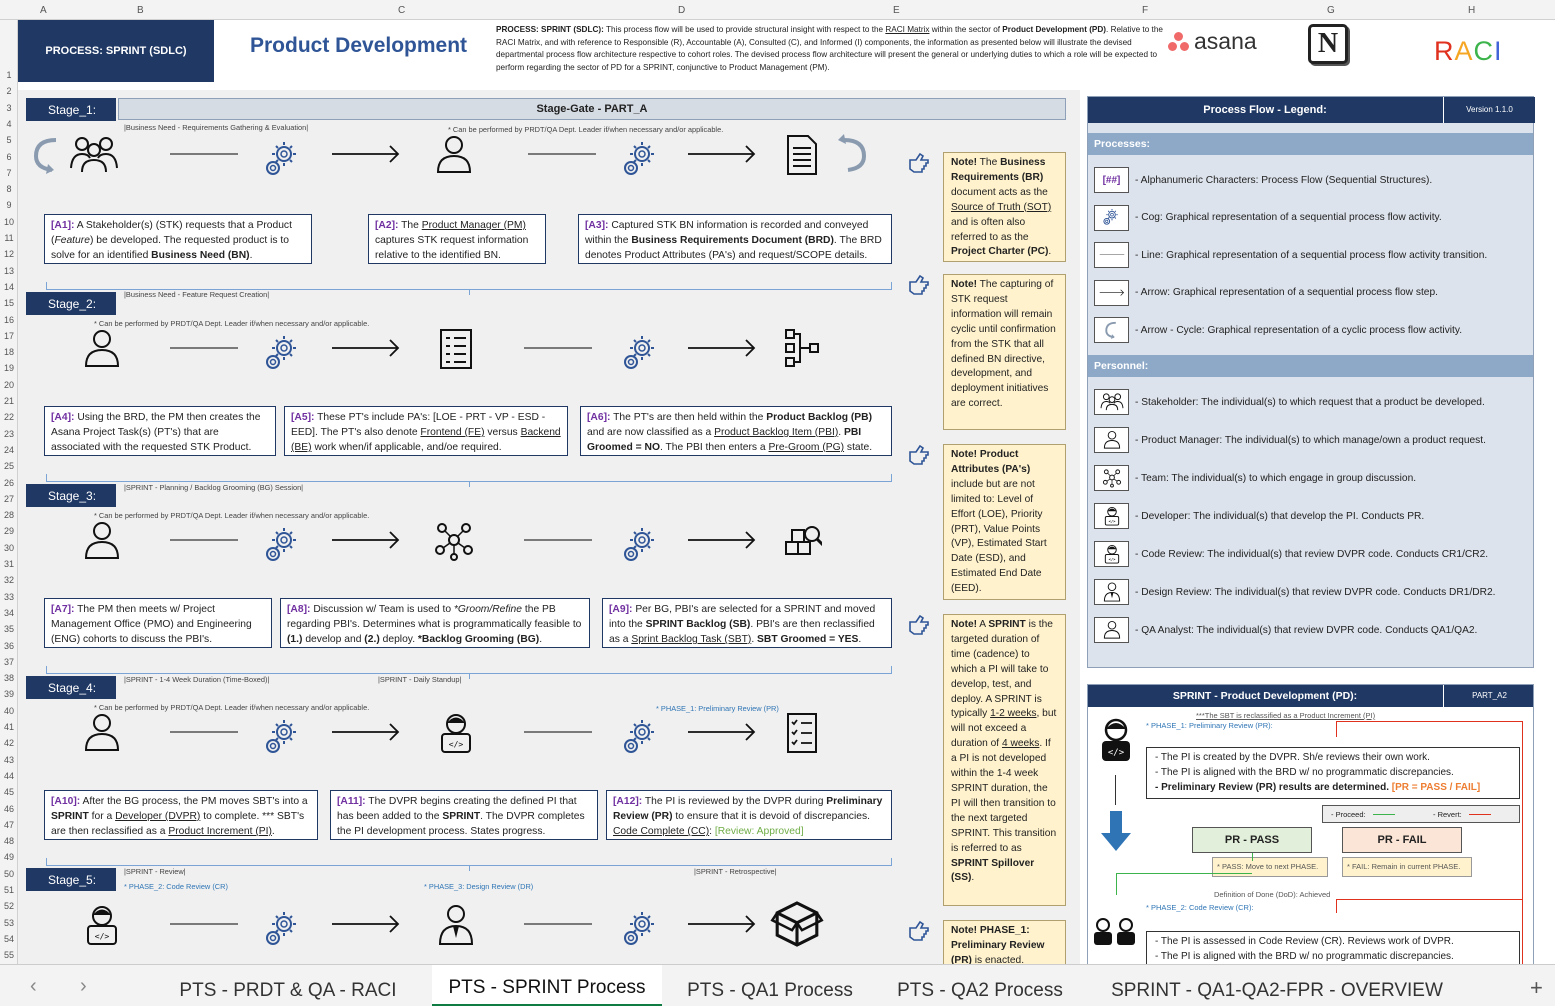  Describe the element at coordinates (8, 775) in the screenshot. I see `row-number: 44` at that location.